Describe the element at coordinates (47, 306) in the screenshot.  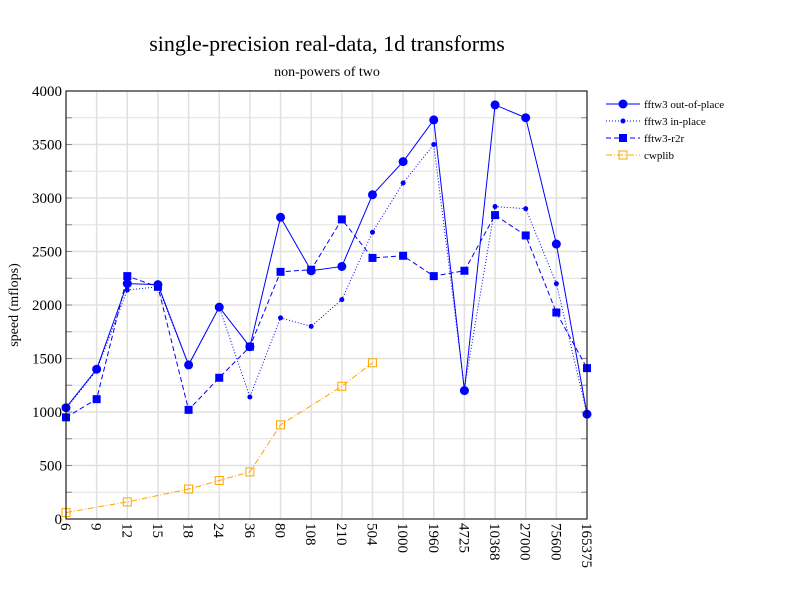
I see `y-tick-label: 2000` at that location.